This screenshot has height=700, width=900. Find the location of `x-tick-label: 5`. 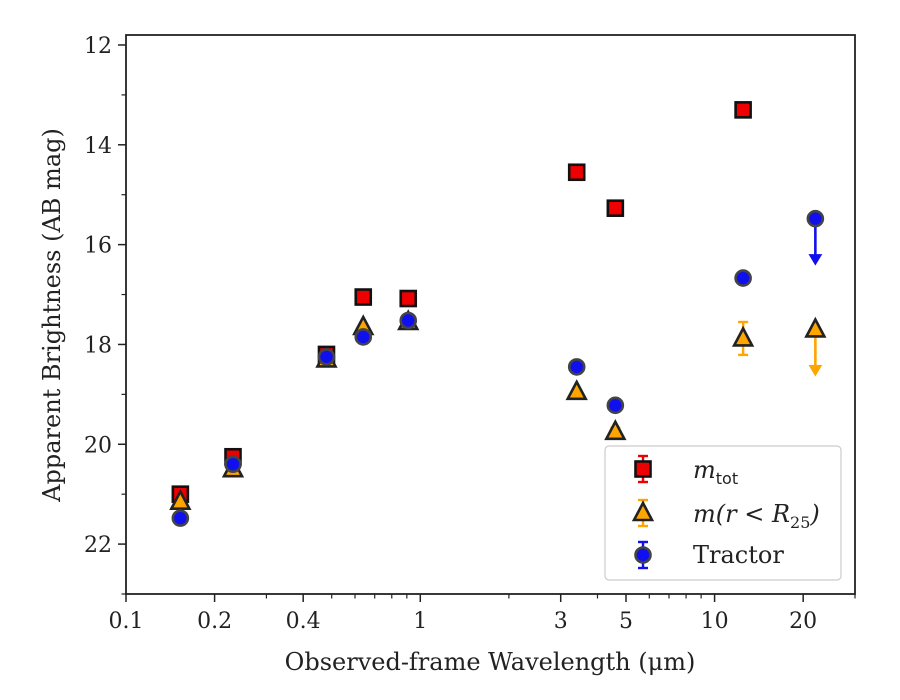

x-tick-label: 5 is located at coordinates (626, 621).